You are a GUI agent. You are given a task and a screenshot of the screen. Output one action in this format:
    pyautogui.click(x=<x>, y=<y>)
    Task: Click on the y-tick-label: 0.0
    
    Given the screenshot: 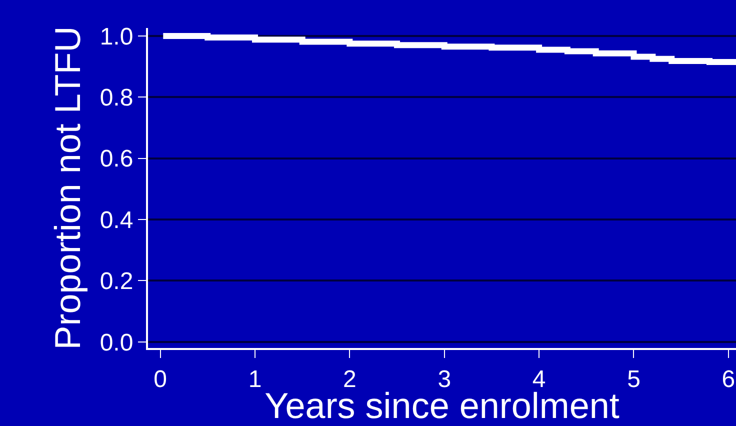 What is the action you would take?
    pyautogui.click(x=117, y=342)
    